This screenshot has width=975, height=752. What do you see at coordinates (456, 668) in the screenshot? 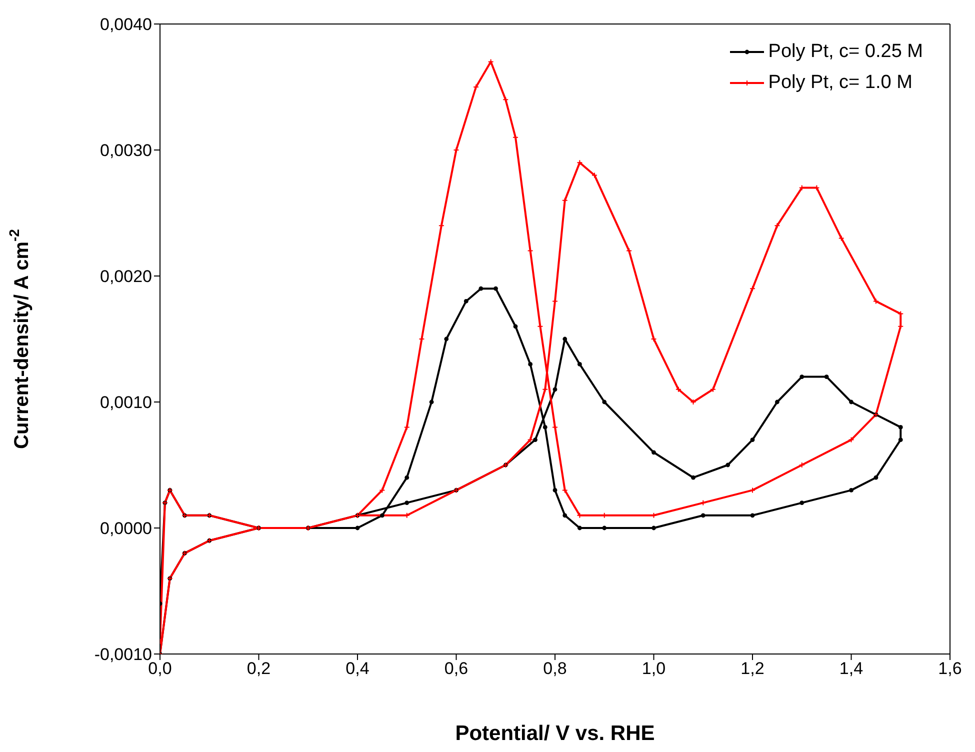
I see `x-tick-label: 0,6` at bounding box center [456, 668].